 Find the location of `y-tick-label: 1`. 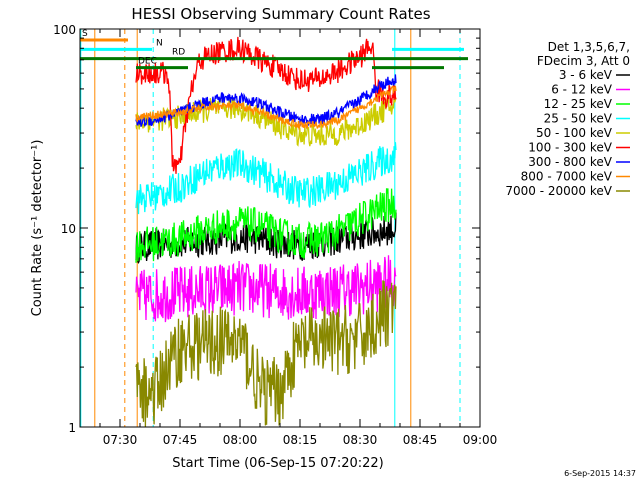

y-tick-label: 1 is located at coordinates (72, 428).